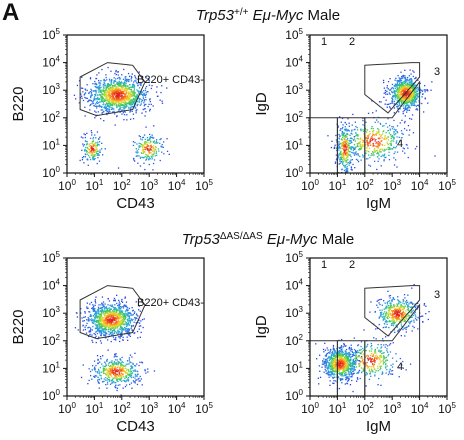  Describe the element at coordinates (122, 408) in the screenshot. I see `x-tick-label: 102` at that location.